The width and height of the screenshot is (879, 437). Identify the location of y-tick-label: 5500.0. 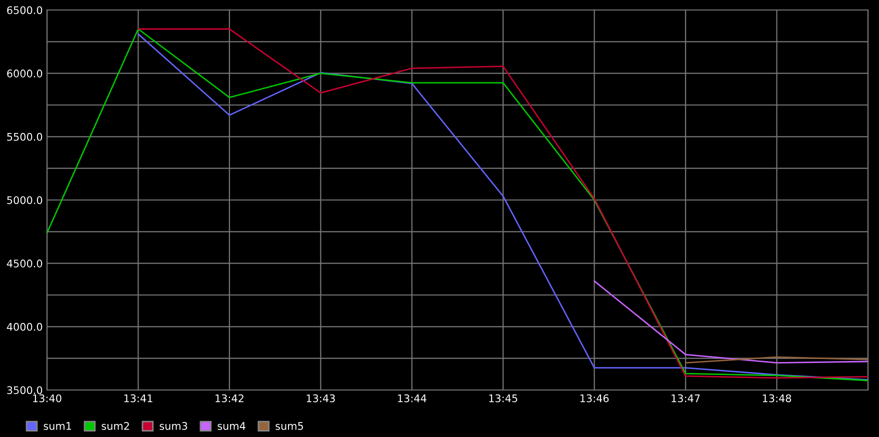
(24, 136).